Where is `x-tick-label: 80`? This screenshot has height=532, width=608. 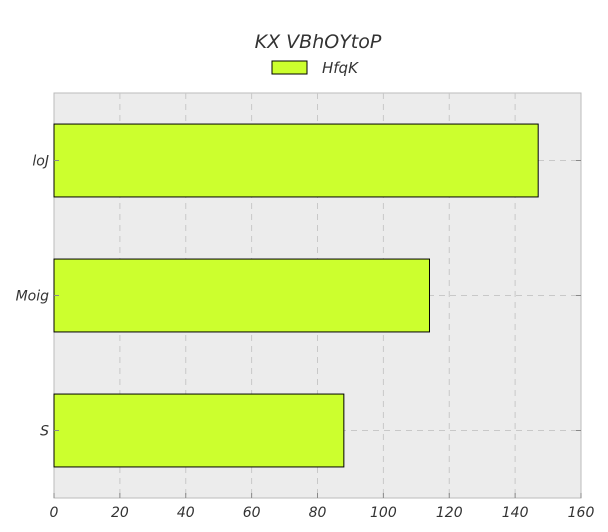 x-tick-label: 80 is located at coordinates (318, 513).